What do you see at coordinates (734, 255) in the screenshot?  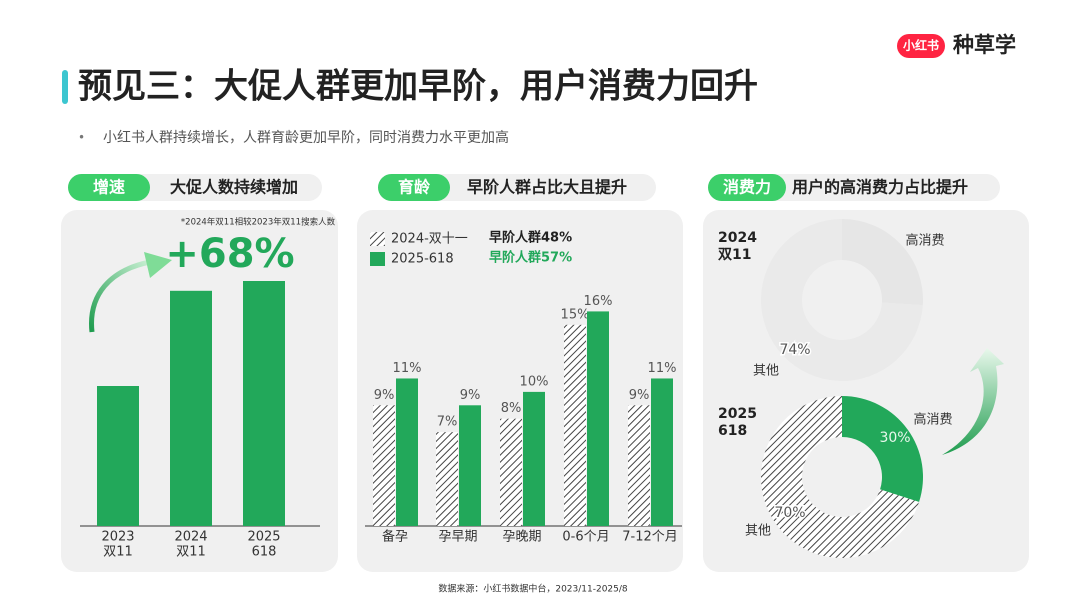 I see `pie-name: 双11` at bounding box center [734, 255].